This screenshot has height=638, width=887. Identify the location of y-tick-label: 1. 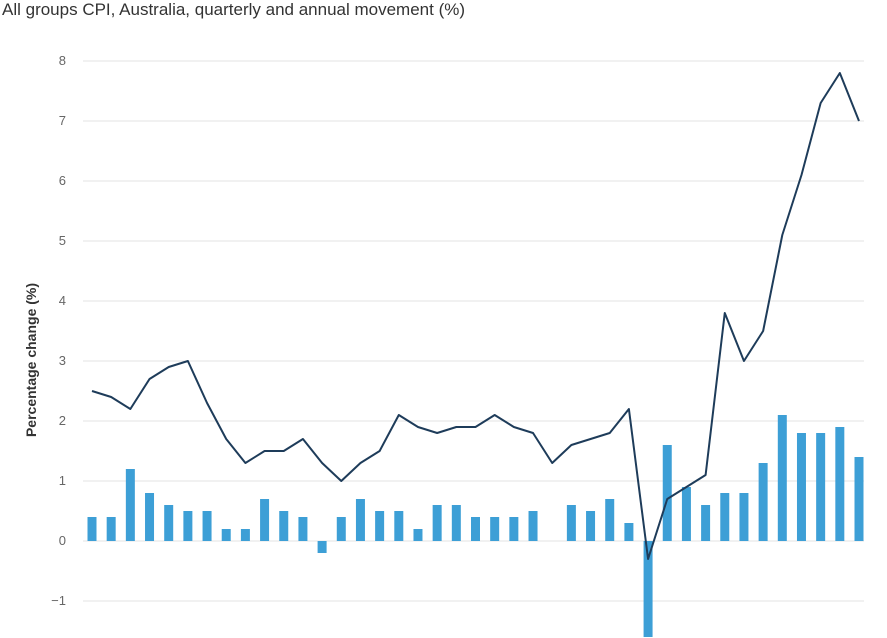
(62, 480).